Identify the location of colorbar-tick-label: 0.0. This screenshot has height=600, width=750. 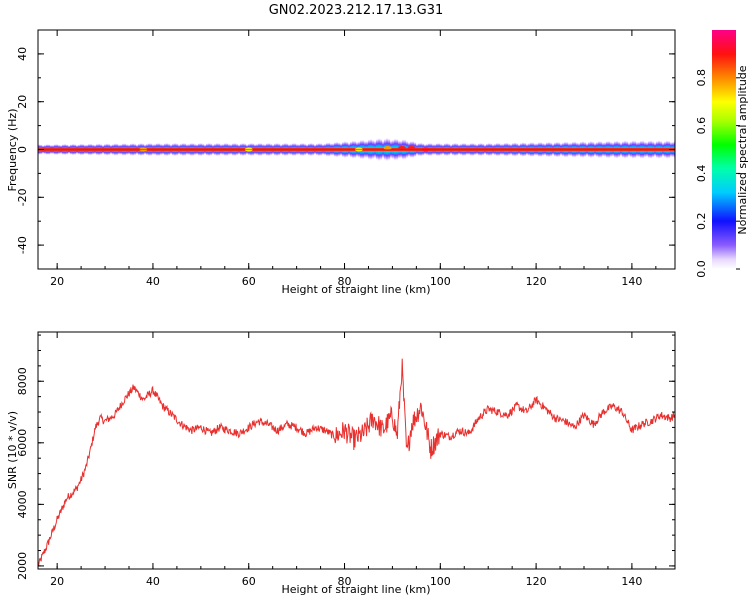
(701, 269).